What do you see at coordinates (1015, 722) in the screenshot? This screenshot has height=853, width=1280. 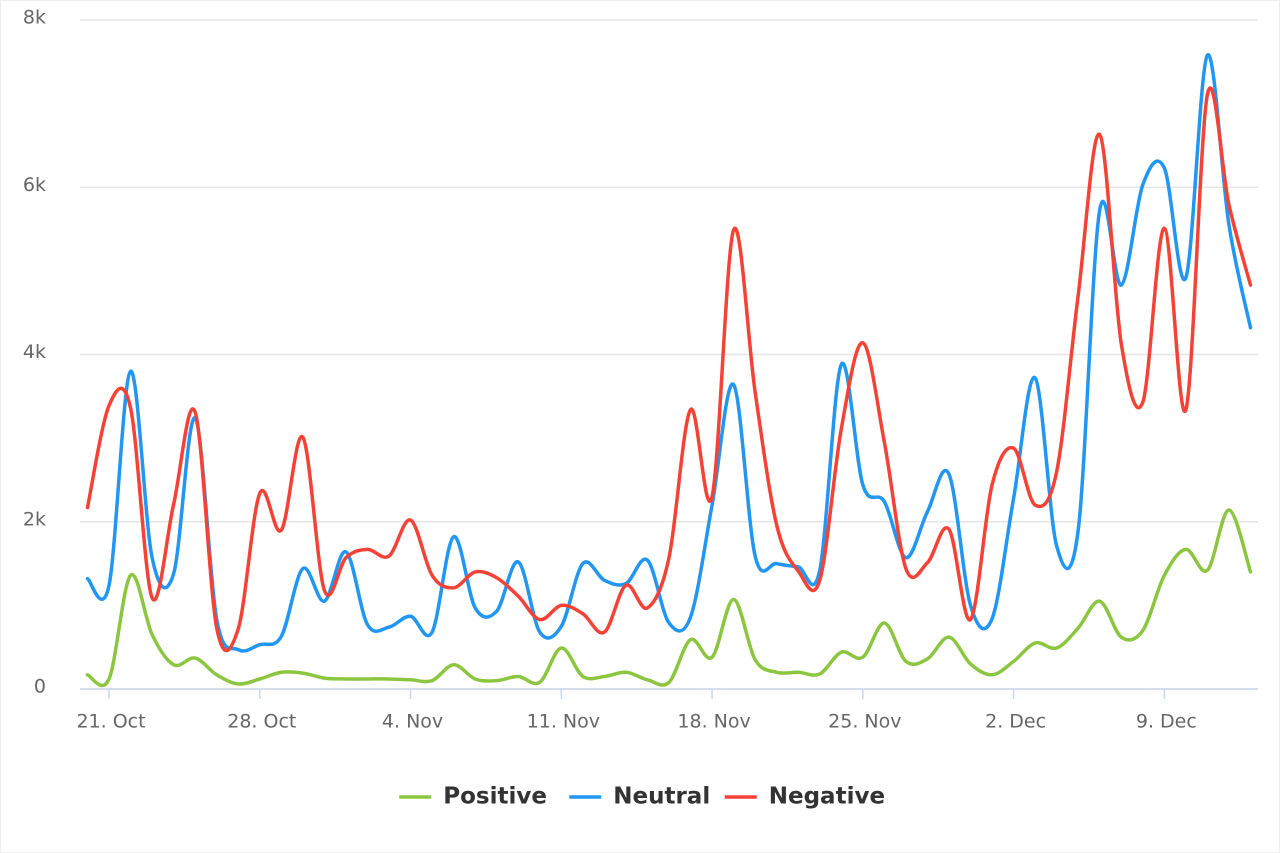 I see `x-tick-label: 2. Dec` at bounding box center [1015, 722].